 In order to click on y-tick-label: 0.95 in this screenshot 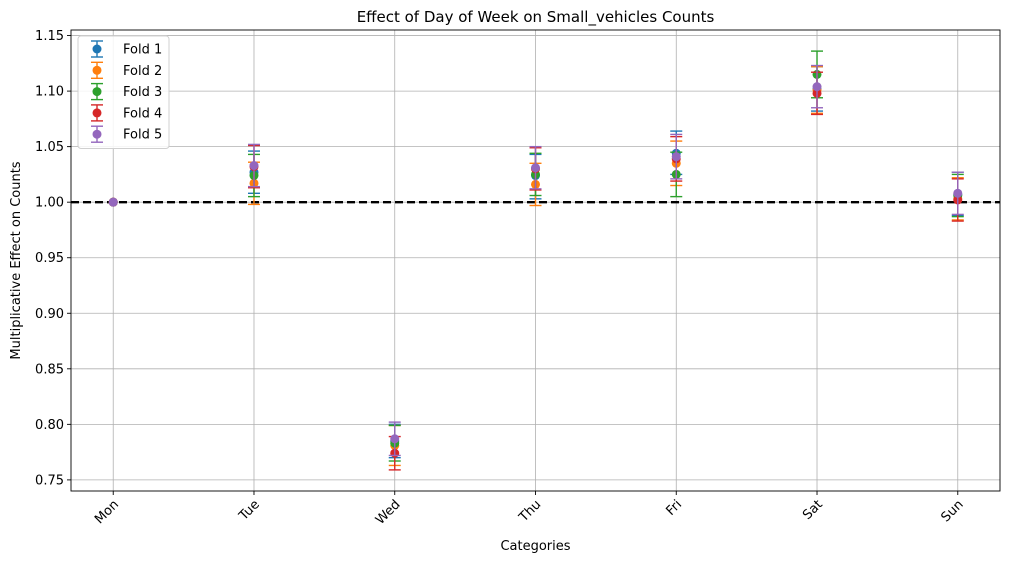, I will do `click(49, 258)`.